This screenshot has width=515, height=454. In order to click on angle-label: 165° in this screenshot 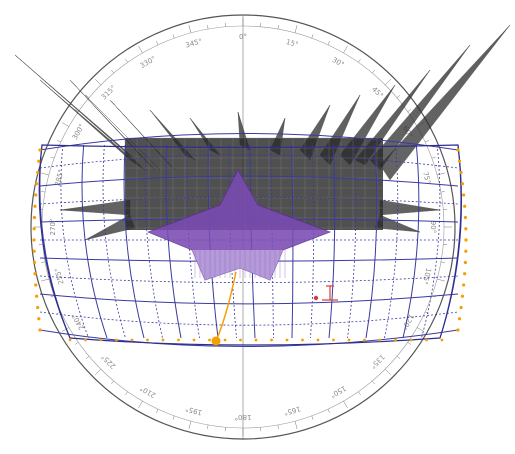, I will do `click(292, 410)`.